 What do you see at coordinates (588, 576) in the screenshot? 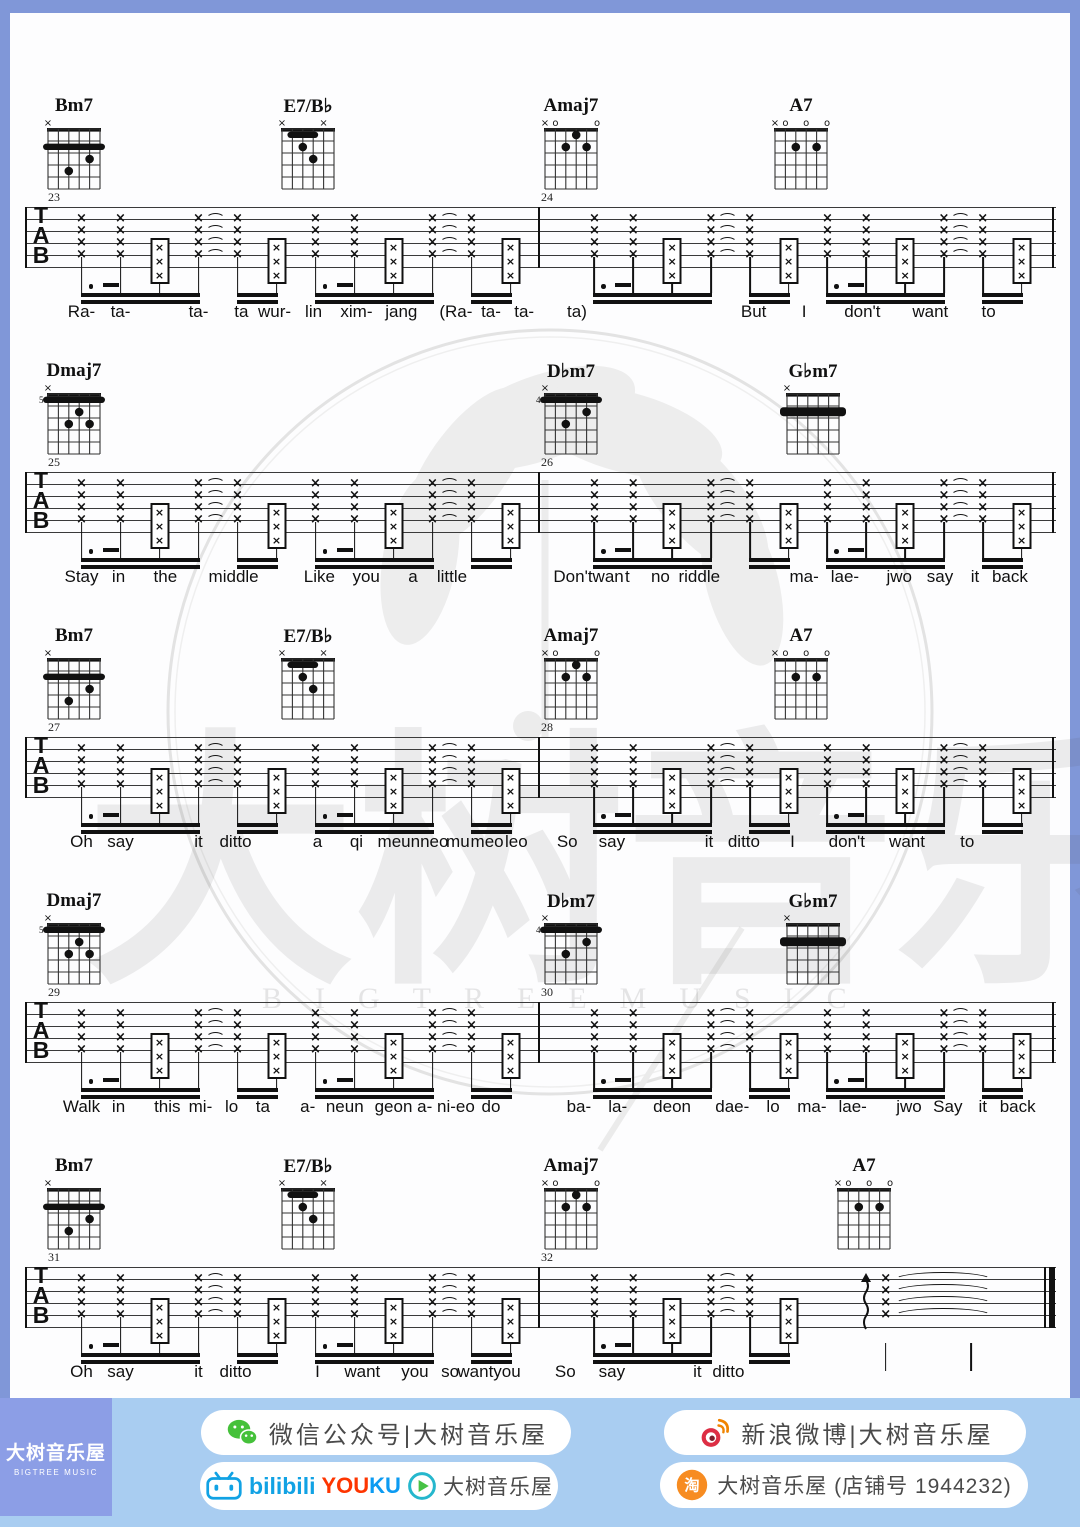
I see `lyric-syllable: Don'twan` at bounding box center [588, 576].